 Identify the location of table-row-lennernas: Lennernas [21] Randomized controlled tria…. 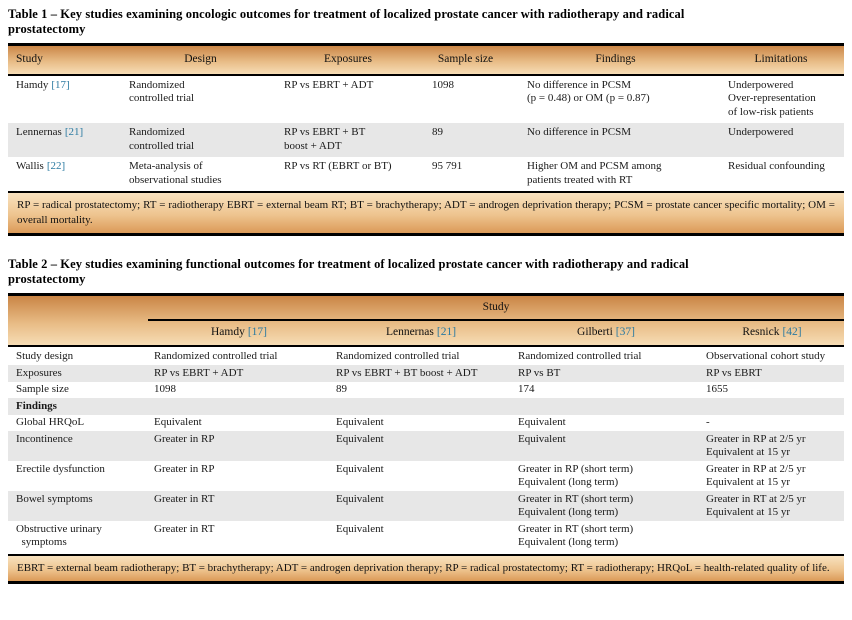
(426, 140).